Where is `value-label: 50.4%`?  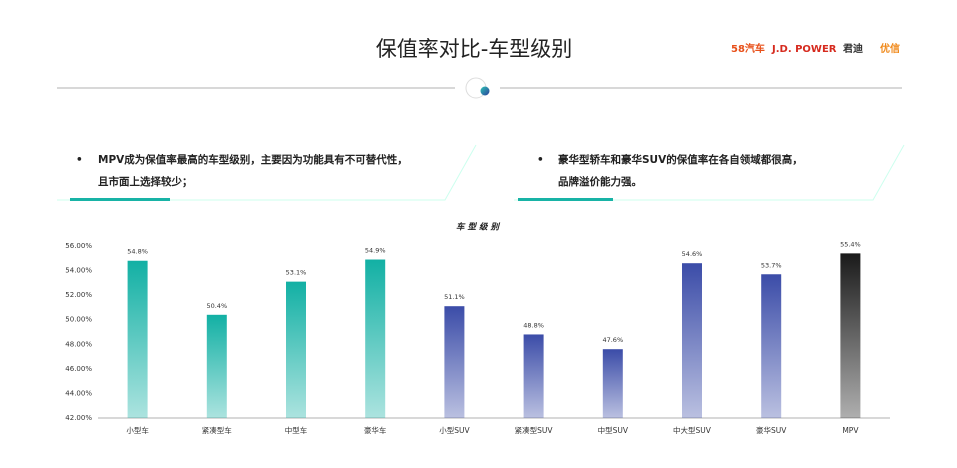 value-label: 50.4% is located at coordinates (216, 306).